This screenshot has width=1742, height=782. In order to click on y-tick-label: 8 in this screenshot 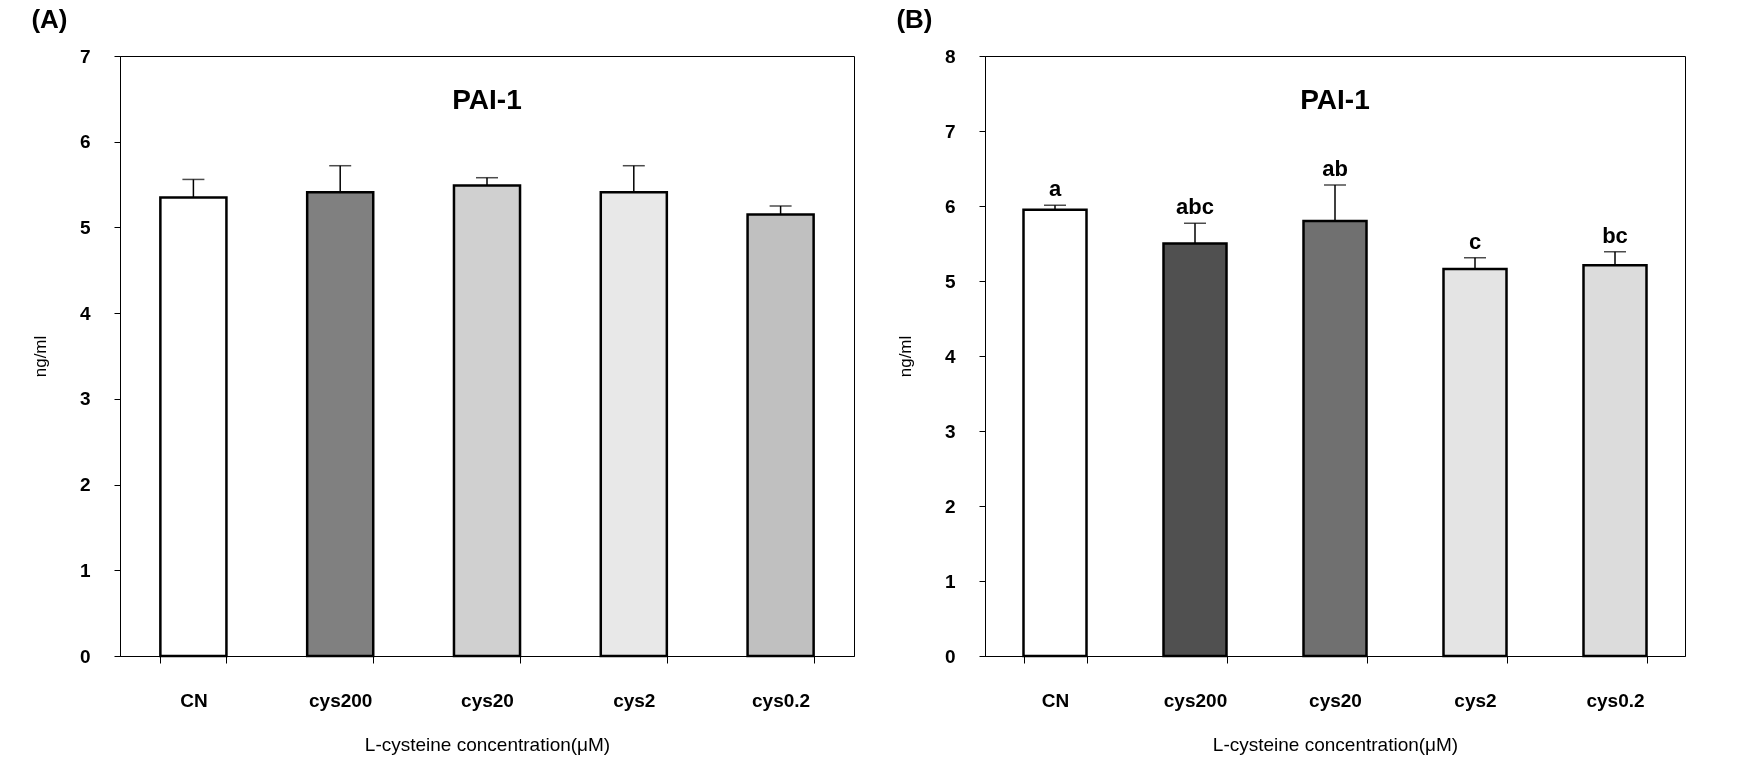, I will do `click(950, 56)`.